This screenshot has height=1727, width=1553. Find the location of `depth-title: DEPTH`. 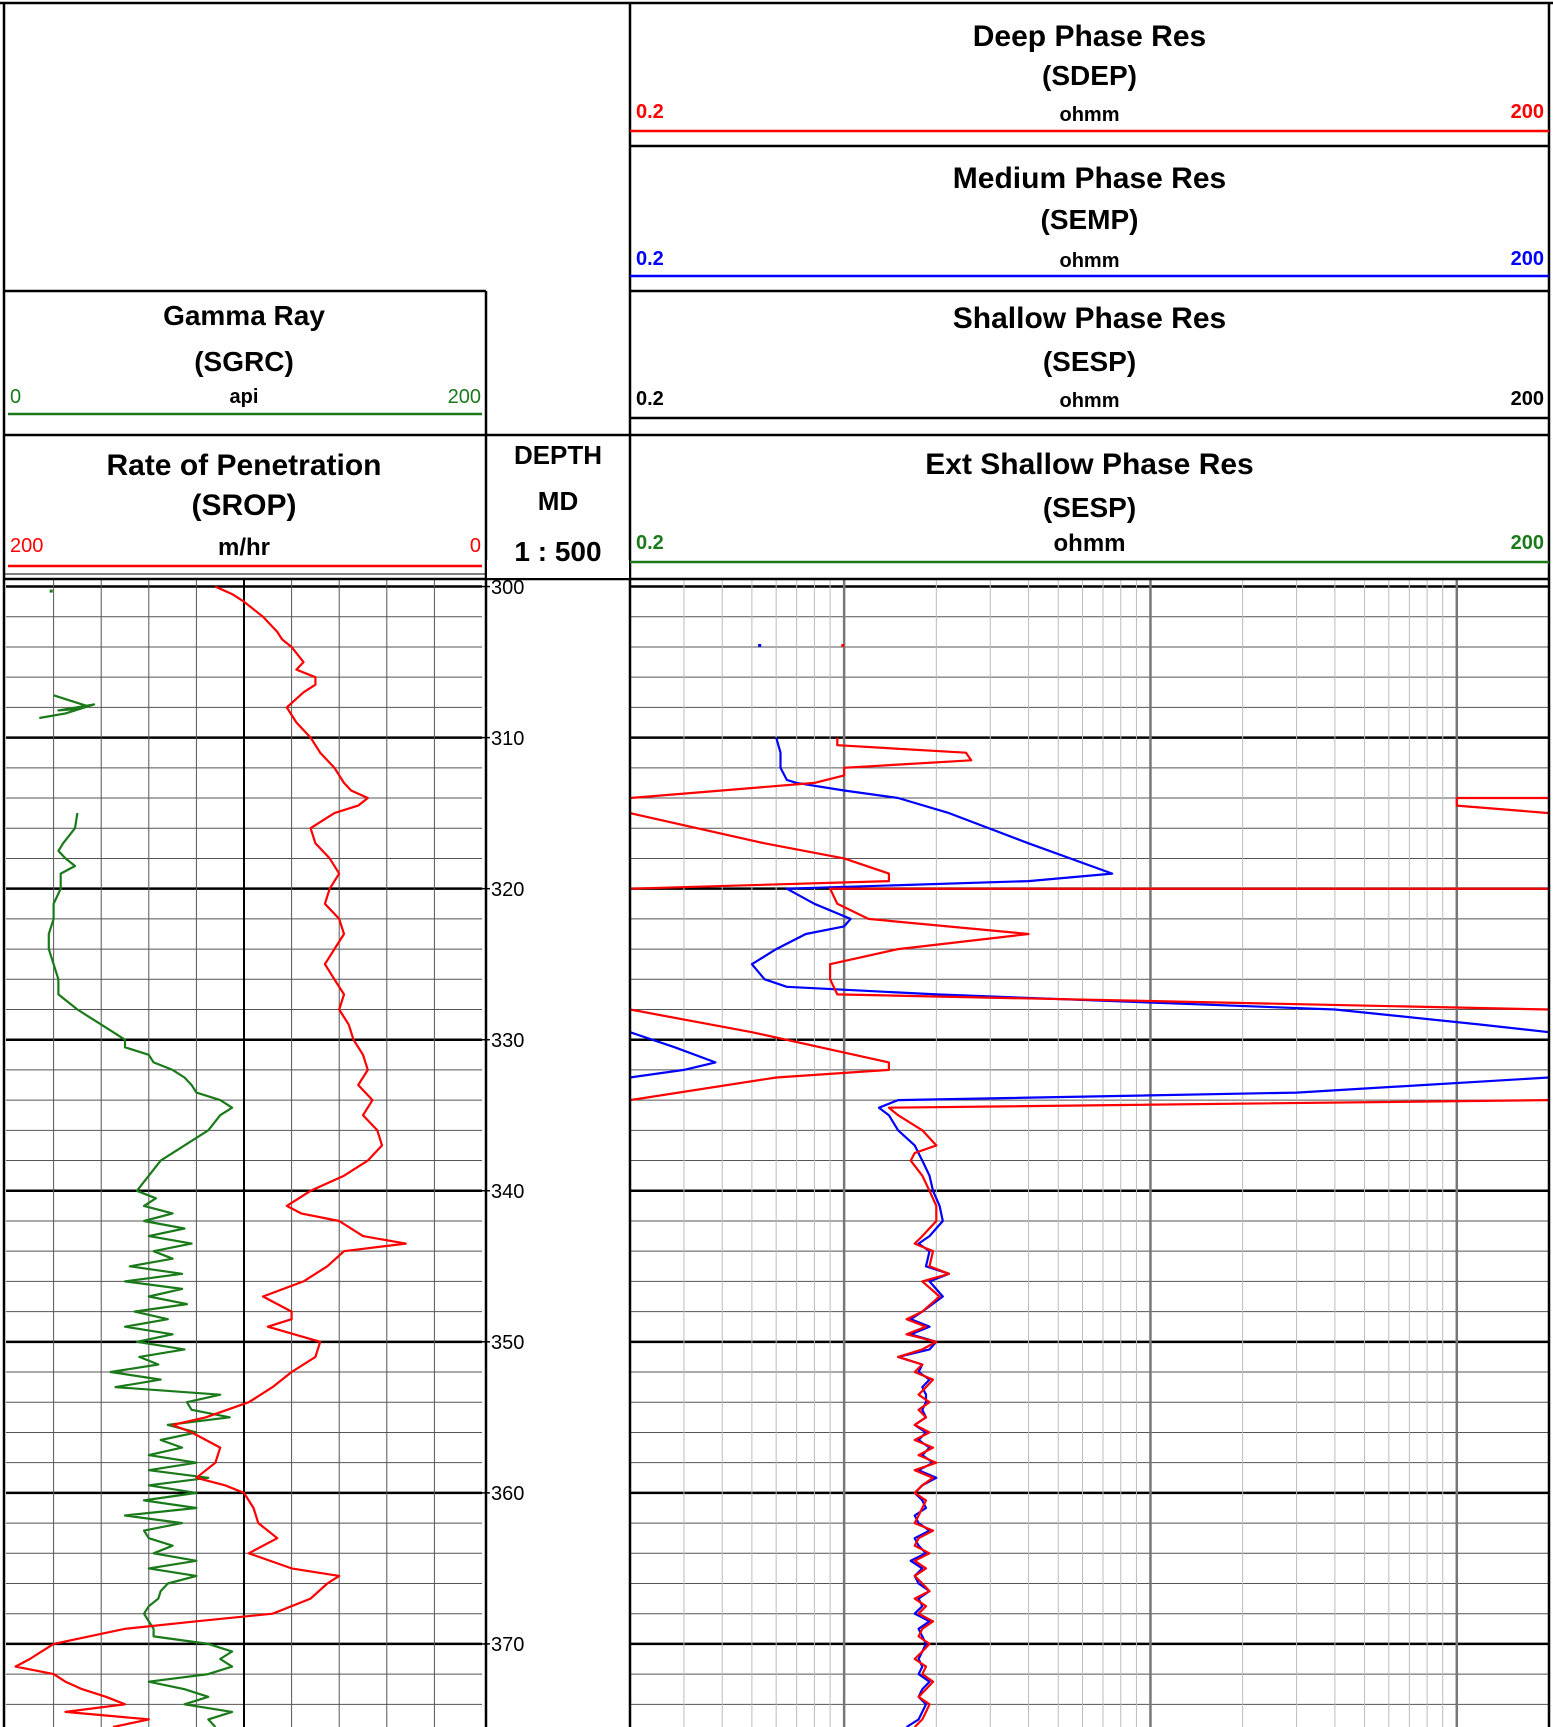

depth-title: DEPTH is located at coordinates (558, 455).